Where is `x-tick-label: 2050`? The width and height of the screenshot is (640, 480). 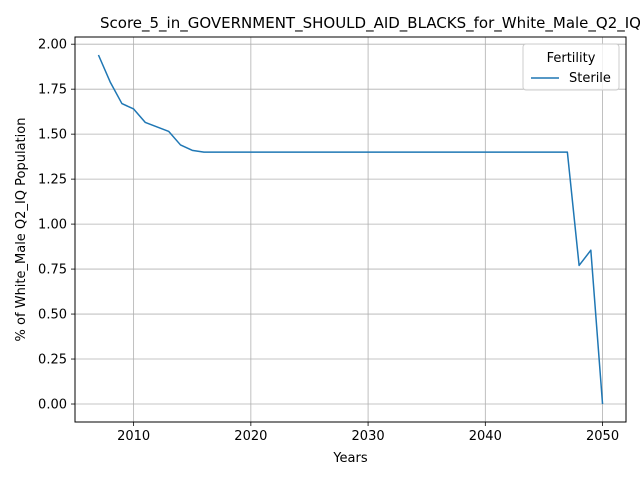 x-tick-label: 2050 is located at coordinates (602, 436).